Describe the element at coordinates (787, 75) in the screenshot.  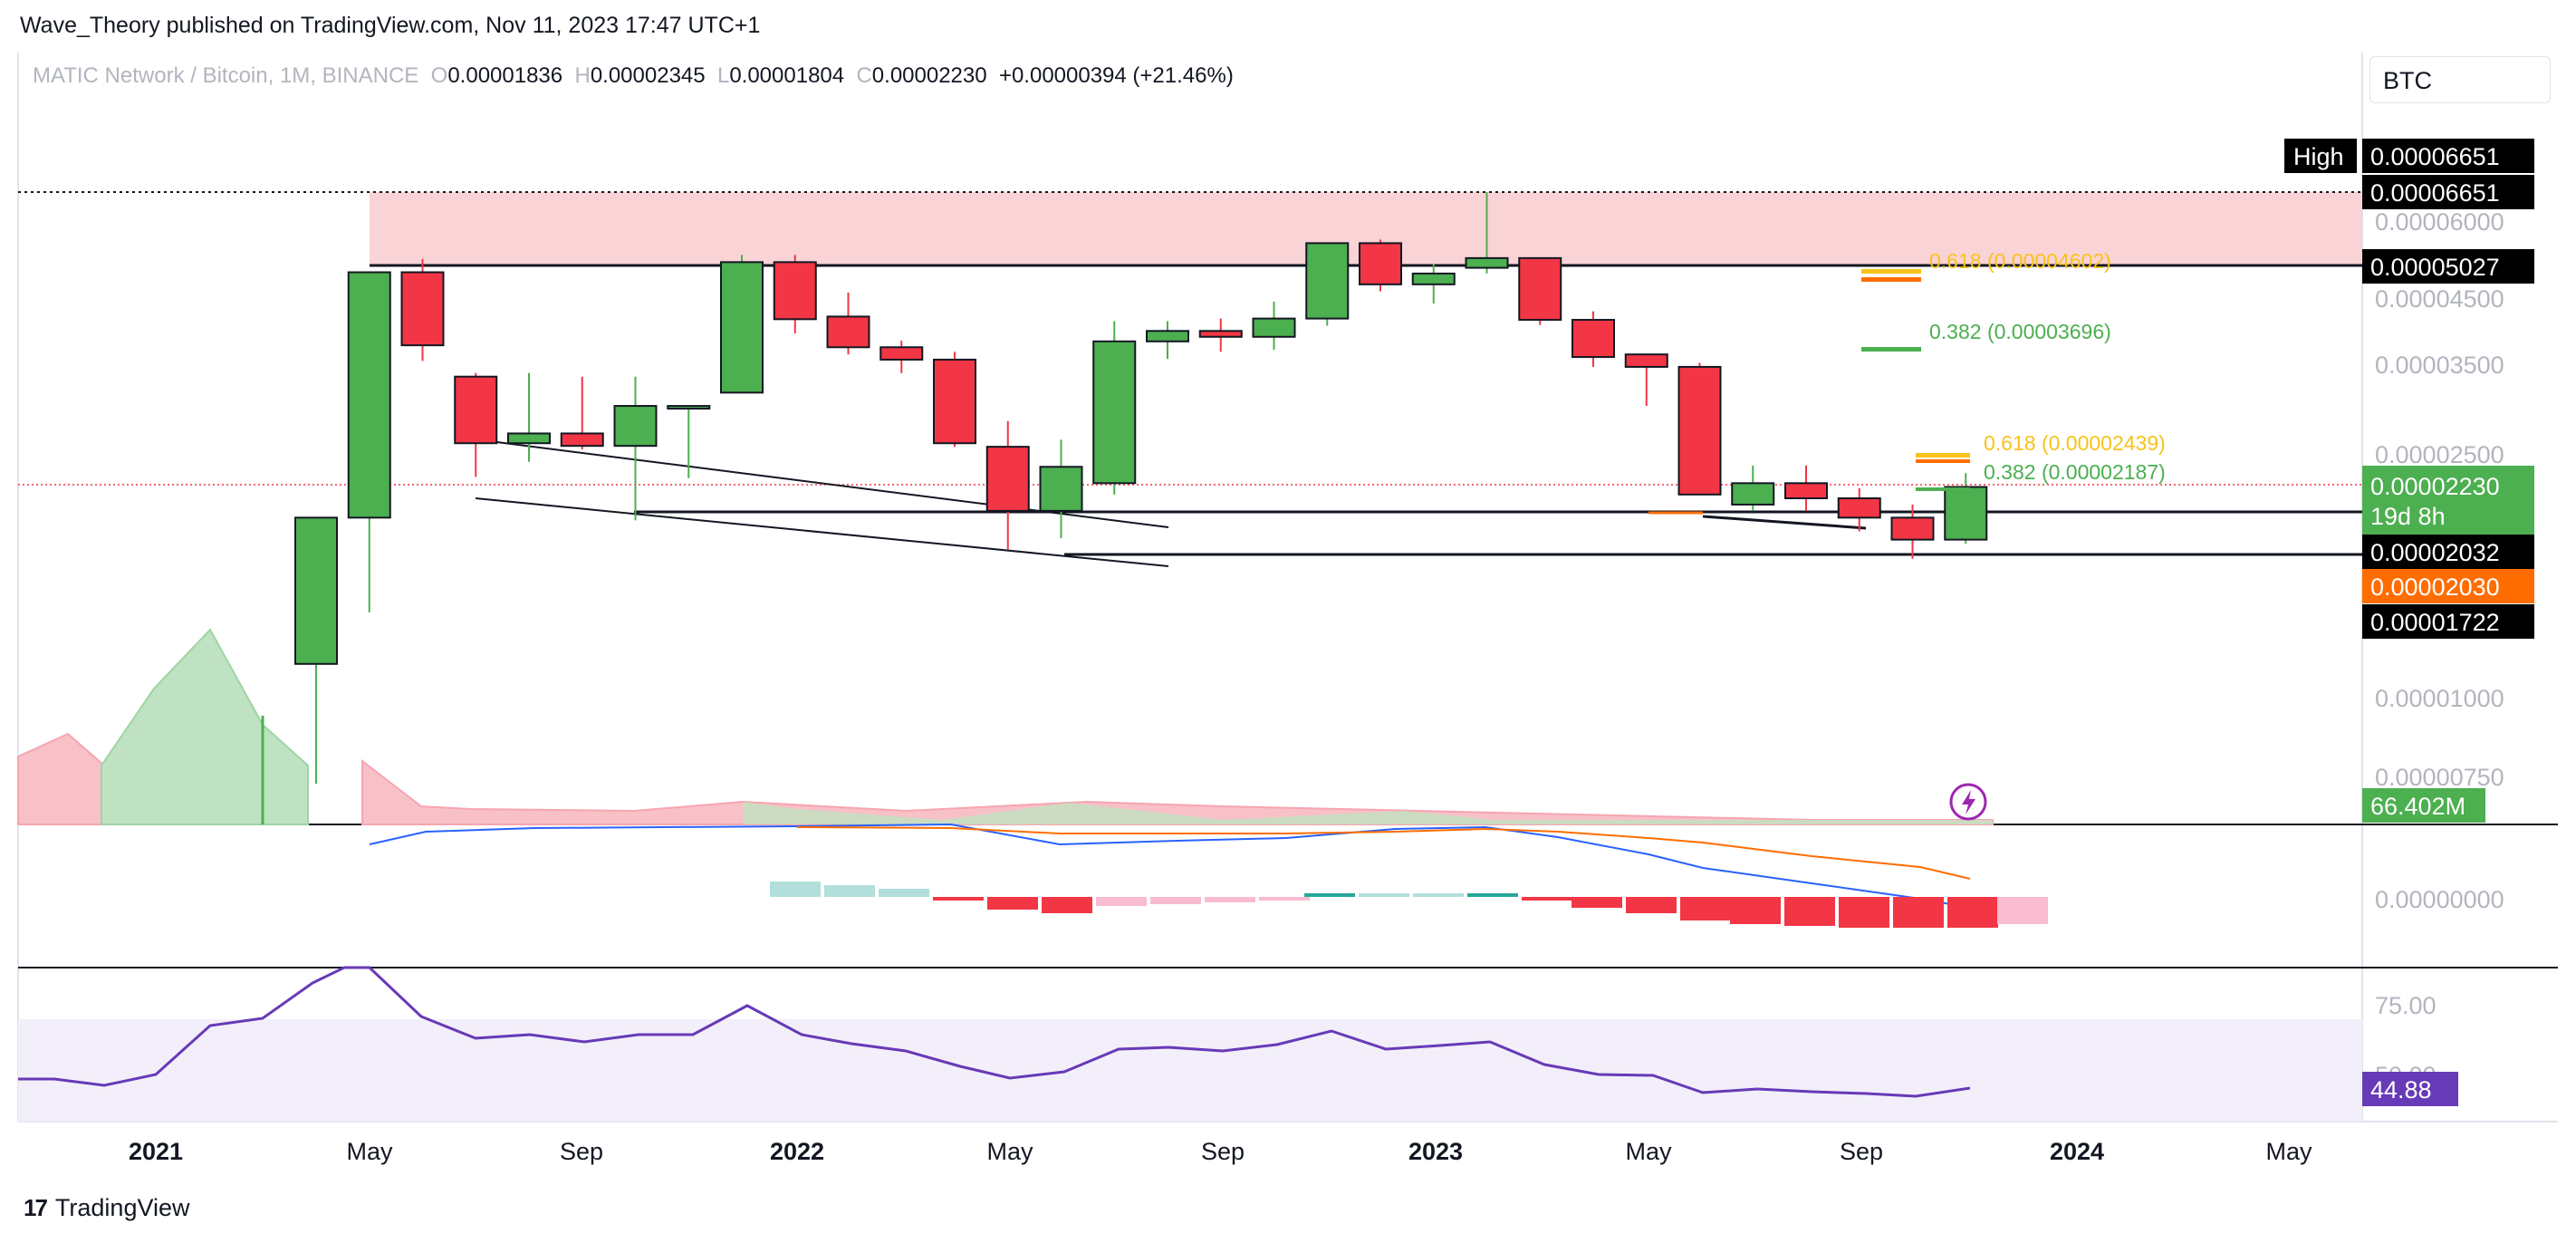
I see `low-value: 0.00001804` at that location.